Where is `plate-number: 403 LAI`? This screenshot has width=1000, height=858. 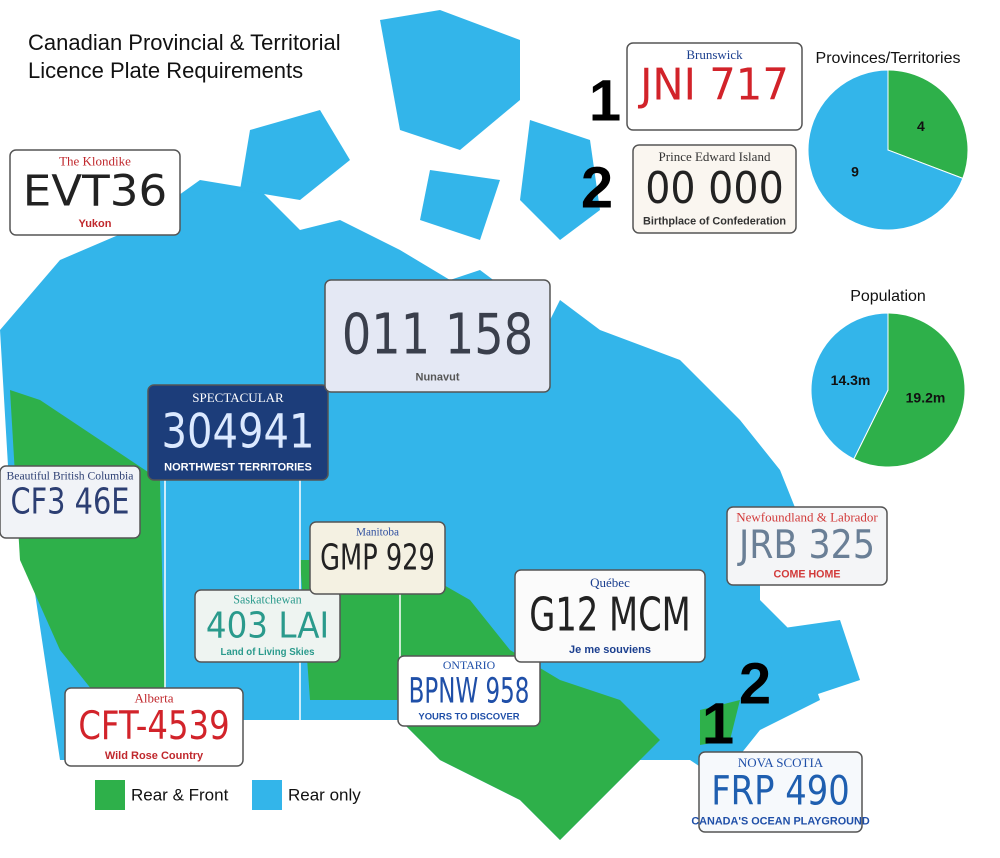
plate-number: 403 LAI is located at coordinates (267, 625).